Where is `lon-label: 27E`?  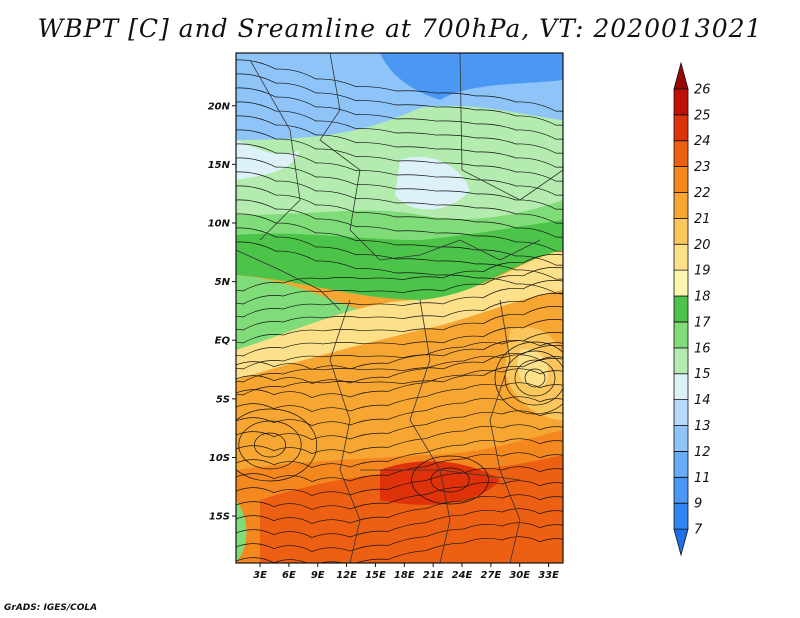 lon-label: 27E is located at coordinates (490, 575).